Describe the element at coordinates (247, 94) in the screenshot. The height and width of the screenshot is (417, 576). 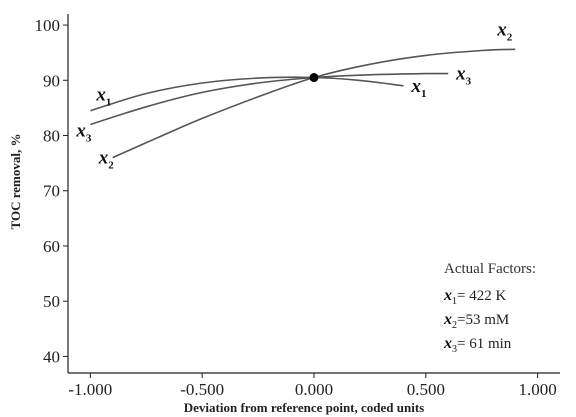
I see `series-line-x1` at that location.